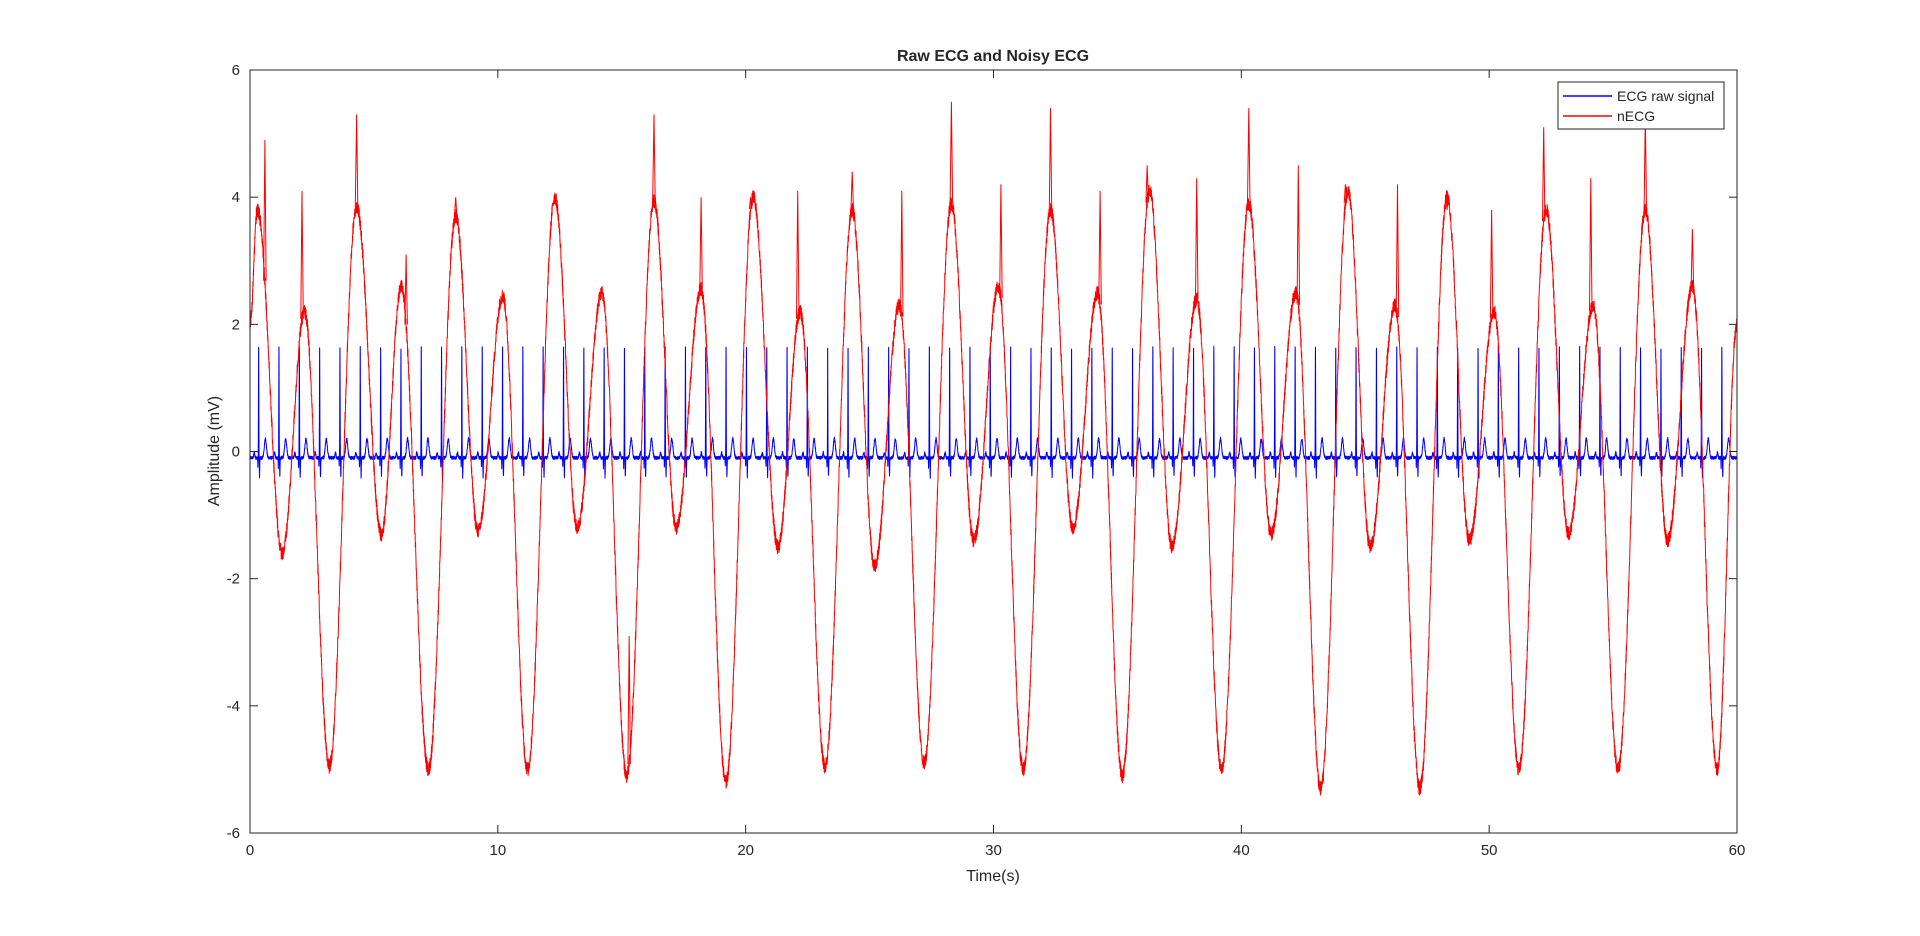 This screenshot has height=936, width=1920. Describe the element at coordinates (1636, 116) in the screenshot. I see `legend-label-necg: nECG` at that location.